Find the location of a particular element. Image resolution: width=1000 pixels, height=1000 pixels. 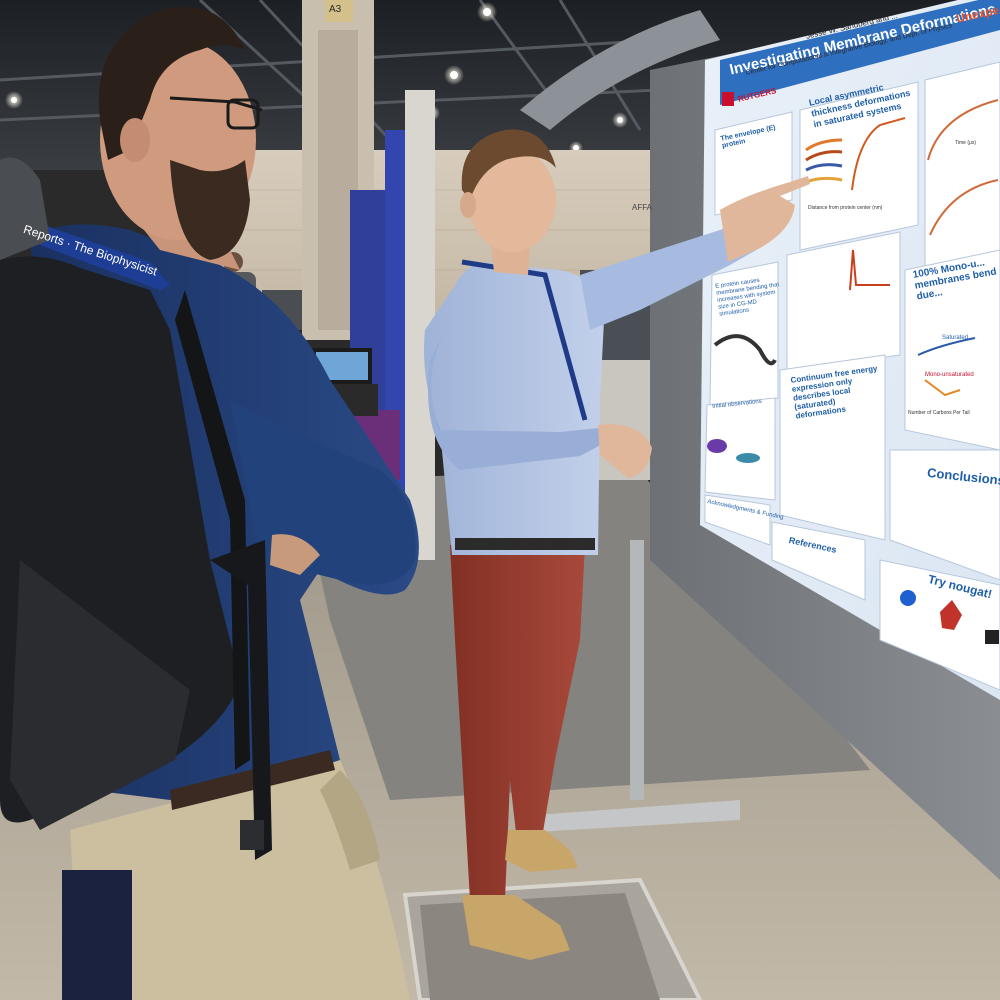

pillar-sign-label: A3 is located at coordinates (335, 9).